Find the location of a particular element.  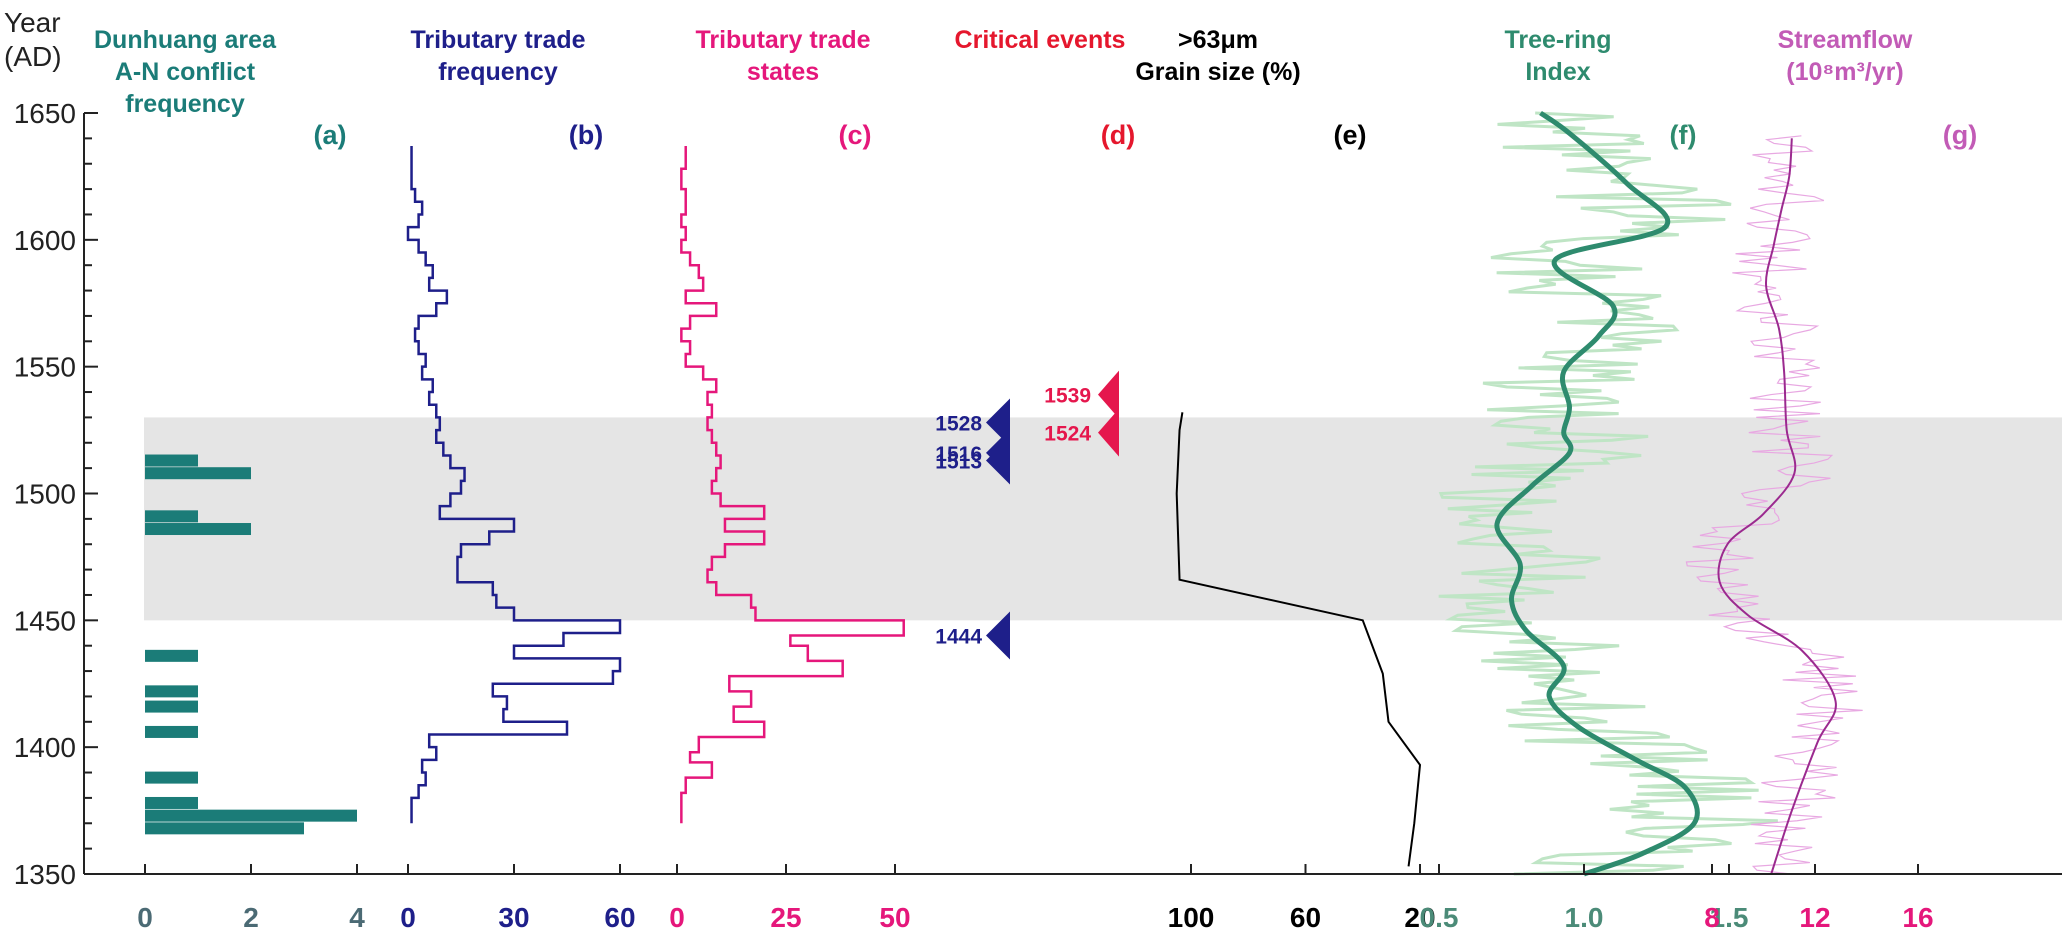

x-tick-label: 4 is located at coordinates (357, 916).